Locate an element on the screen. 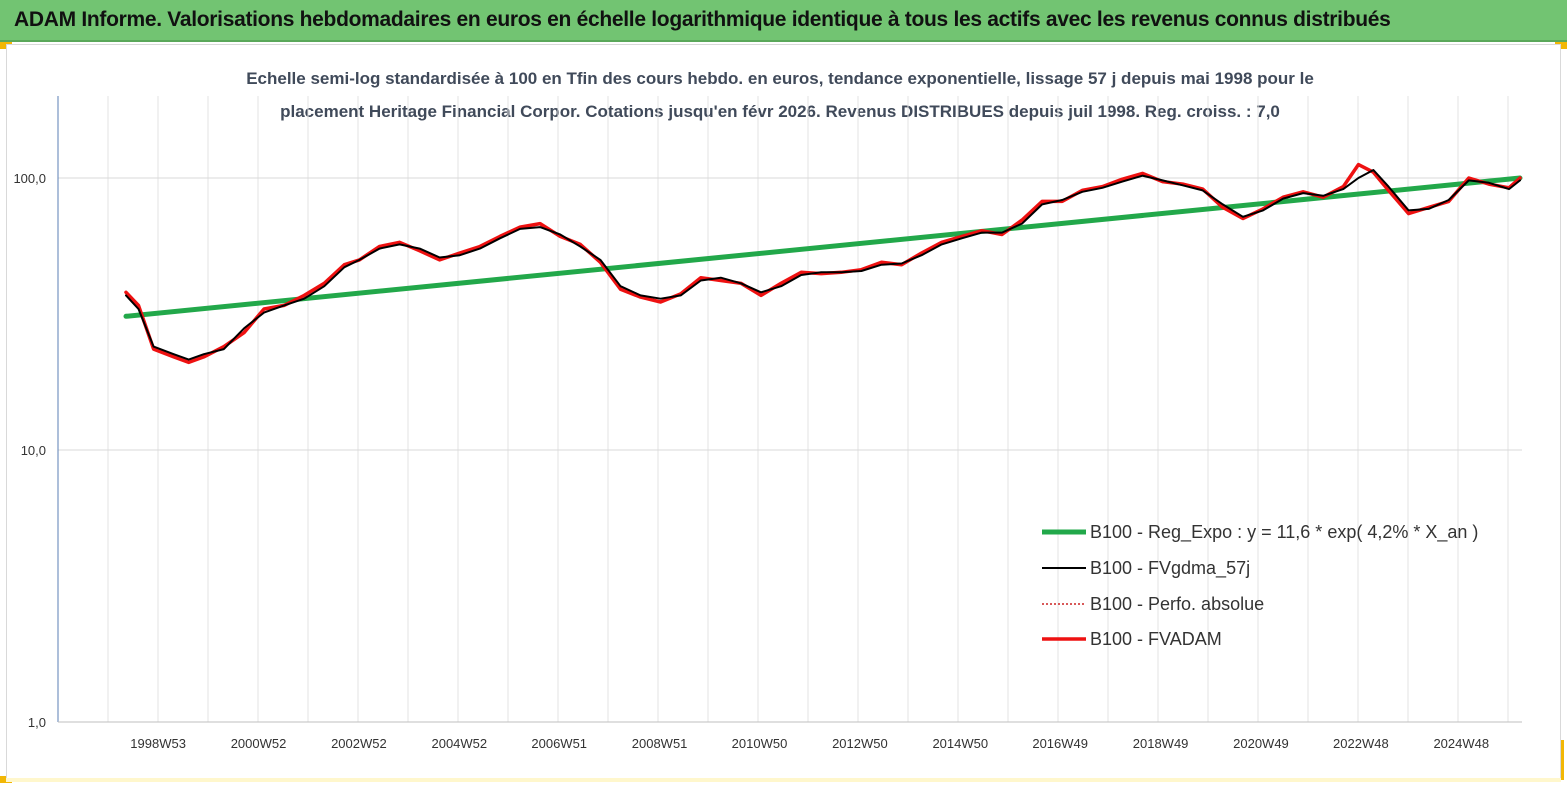  x-tick-label: 2022W48 is located at coordinates (1361, 743).